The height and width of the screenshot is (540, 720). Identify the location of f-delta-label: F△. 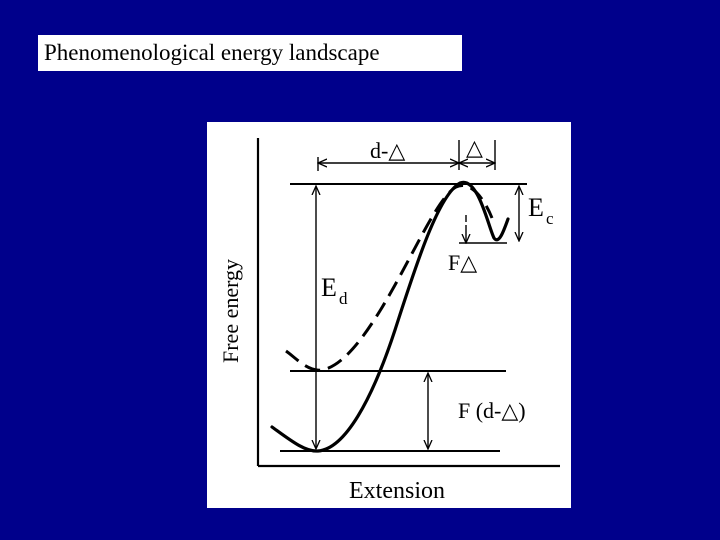
(462, 262).